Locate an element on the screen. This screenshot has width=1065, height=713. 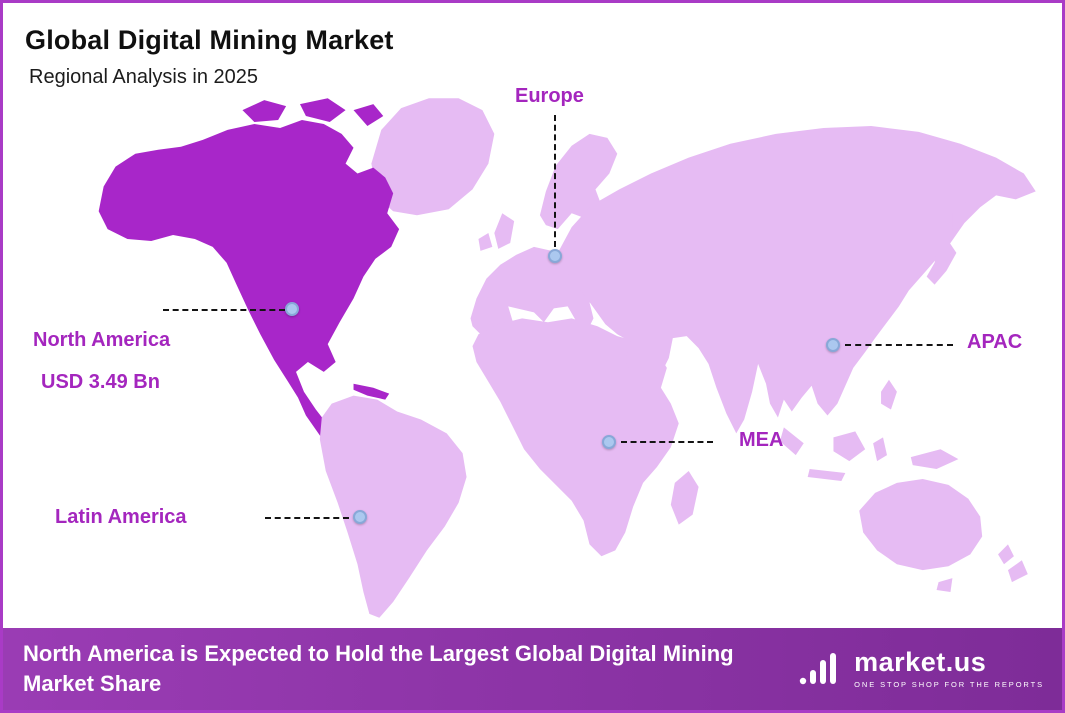
label-apac: APAC is located at coordinates (995, 342).